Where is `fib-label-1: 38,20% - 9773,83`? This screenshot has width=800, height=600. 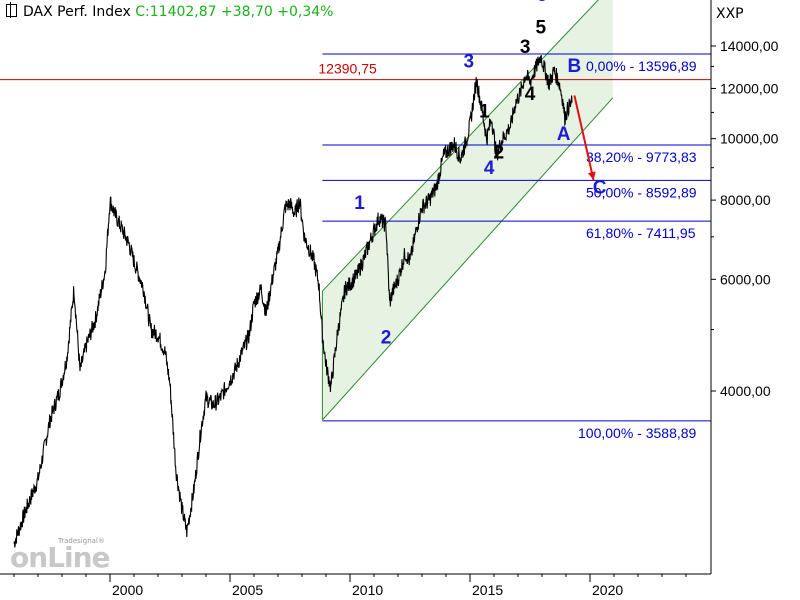 fib-label-1: 38,20% - 9773,83 is located at coordinates (641, 157).